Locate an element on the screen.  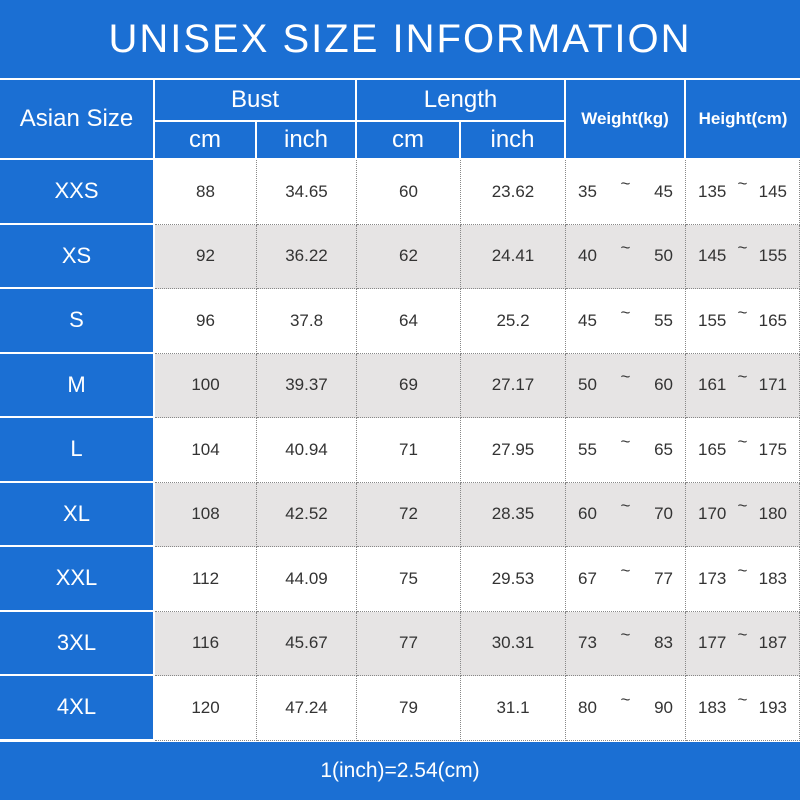
measure-cell: 36.22 is located at coordinates (307, 256).